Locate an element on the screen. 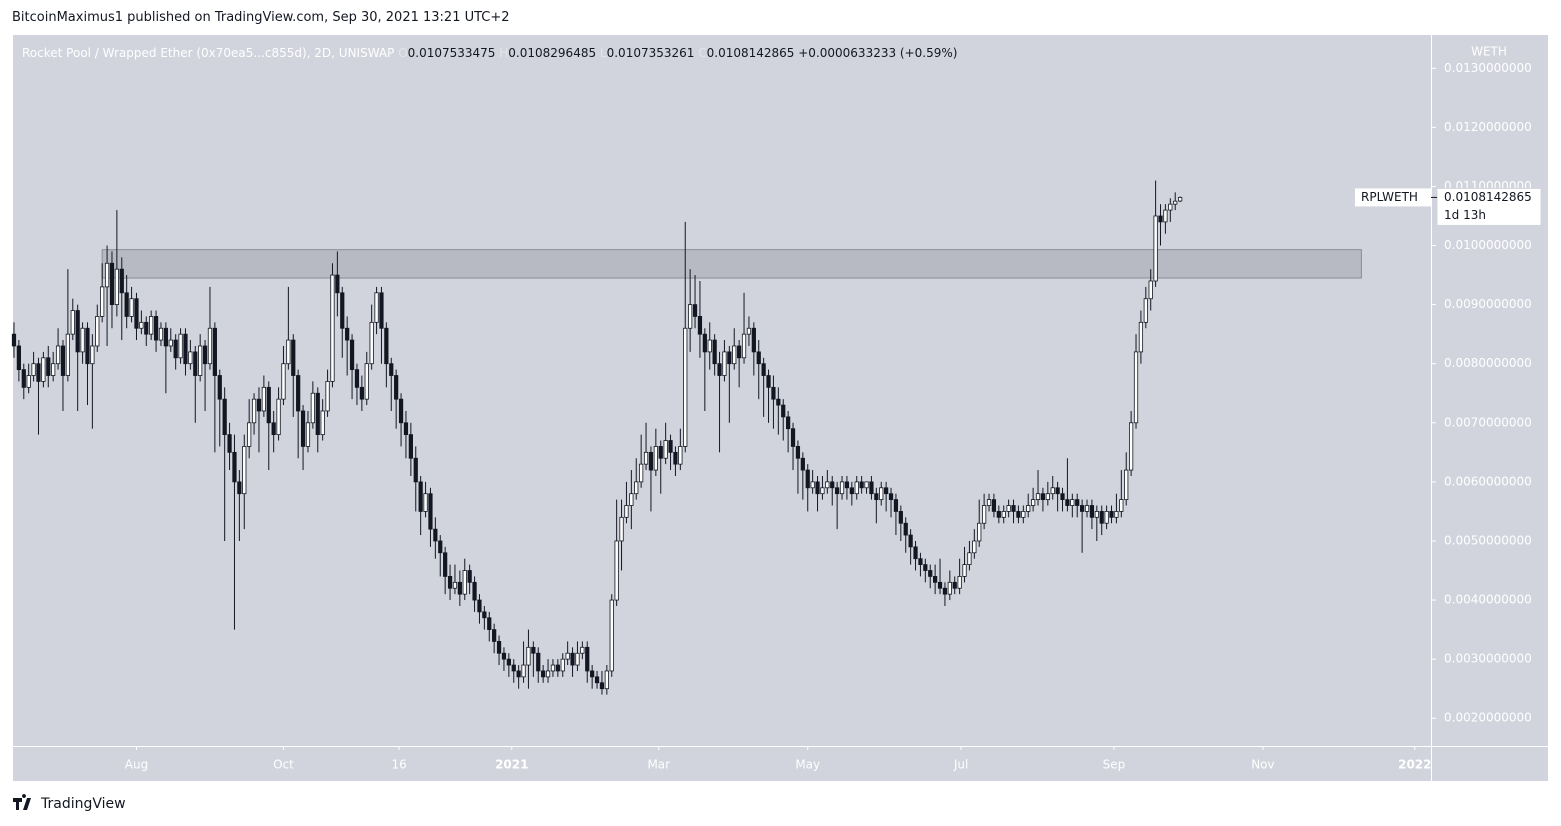 Image resolution: width=1561 pixels, height=826 pixels. resistance-zone is located at coordinates (731, 264).